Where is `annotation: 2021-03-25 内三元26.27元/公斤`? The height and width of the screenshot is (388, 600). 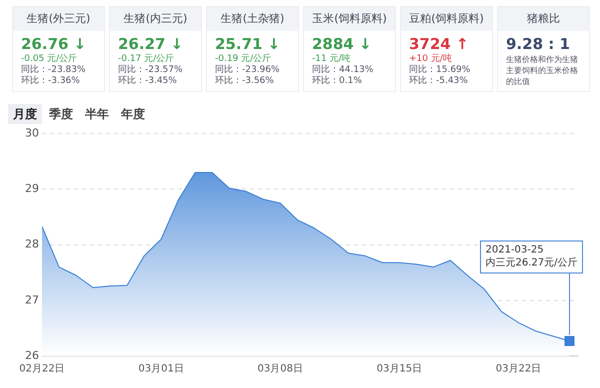 annotation: 2021-03-25 内三元26.27元/公斤 is located at coordinates (531, 256).